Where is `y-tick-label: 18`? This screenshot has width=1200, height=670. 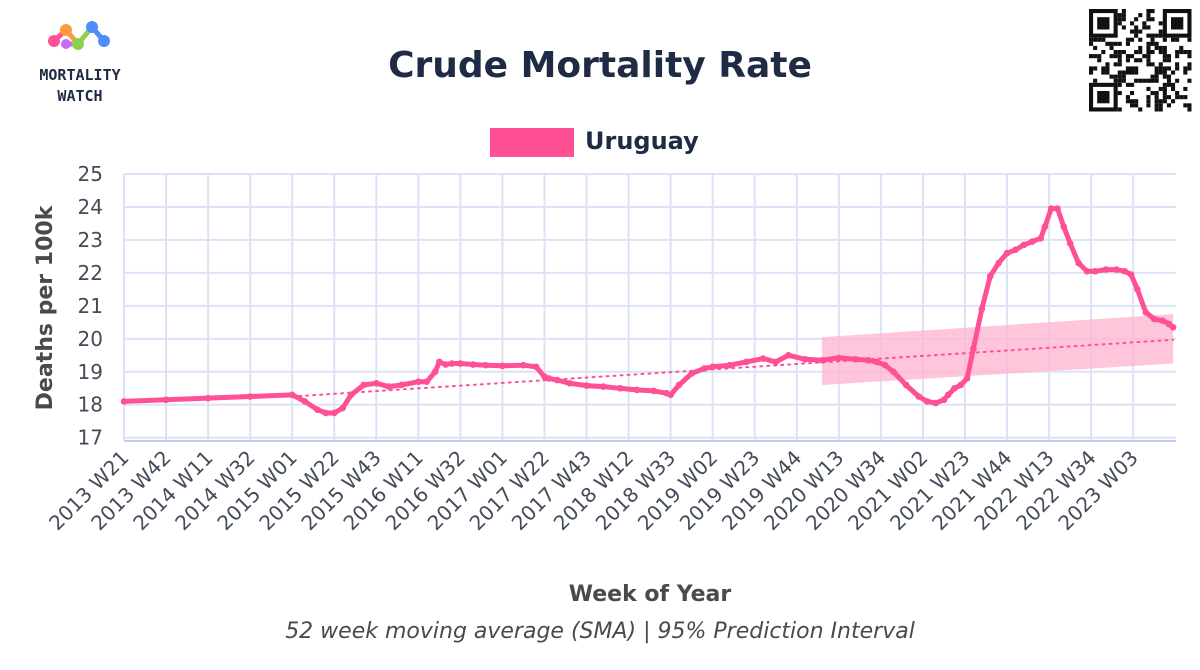 y-tick-label: 18 is located at coordinates (90, 405).